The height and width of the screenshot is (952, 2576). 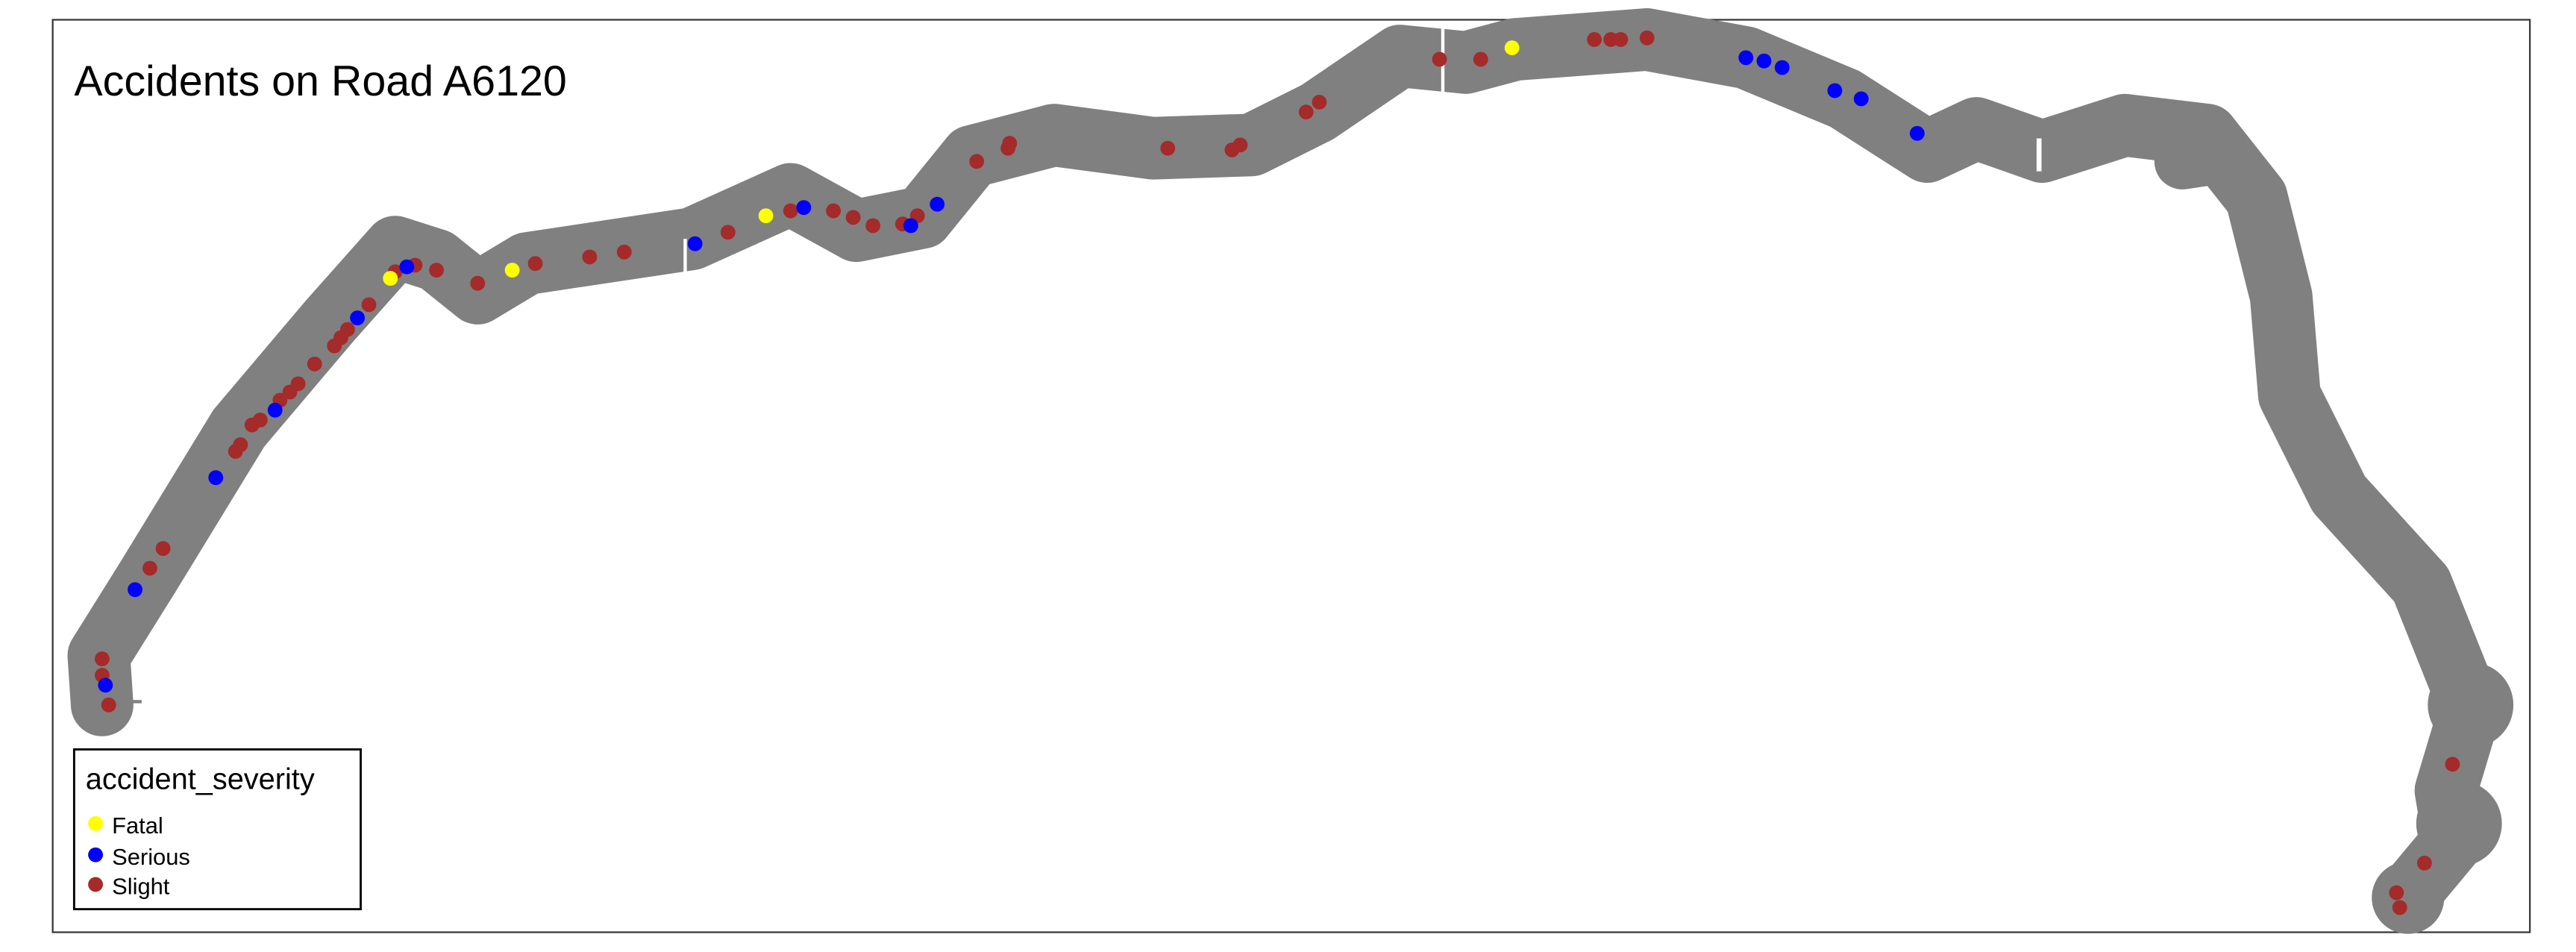 What do you see at coordinates (200, 778) in the screenshot?
I see `legend-title: accident_severity` at bounding box center [200, 778].